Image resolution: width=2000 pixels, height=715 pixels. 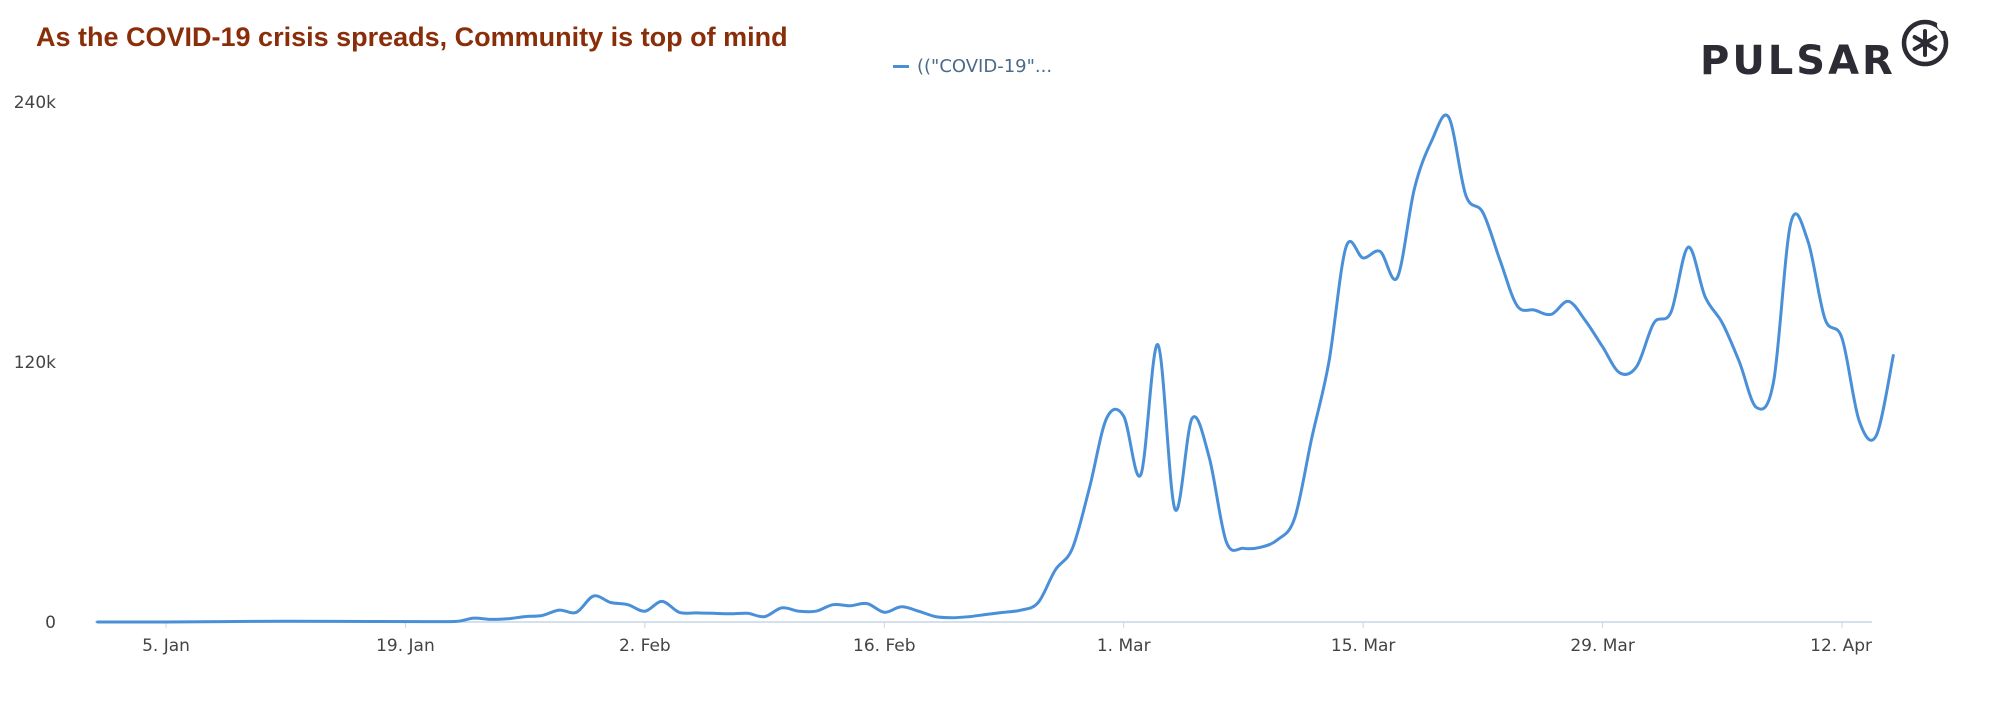 I want to click on y-tick-label: 0, so click(x=50, y=623).